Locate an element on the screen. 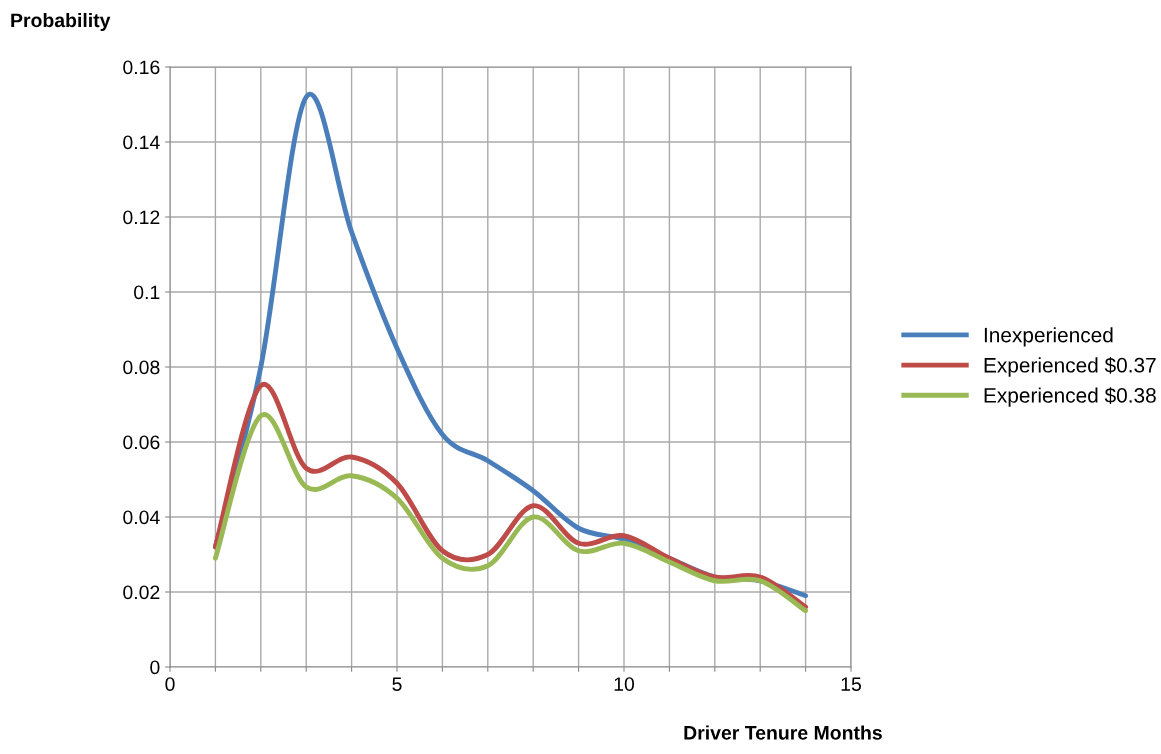 Image resolution: width=1161 pixels, height=754 pixels. y-tick-label: 0.04 is located at coordinates (141, 517).